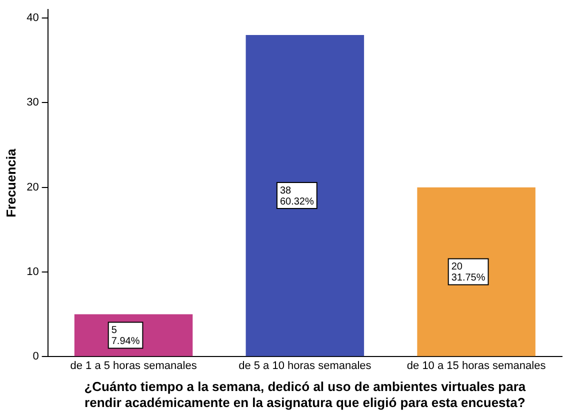 This screenshot has height=419, width=574. I want to click on data-label: 20 31.75%, so click(468, 272).